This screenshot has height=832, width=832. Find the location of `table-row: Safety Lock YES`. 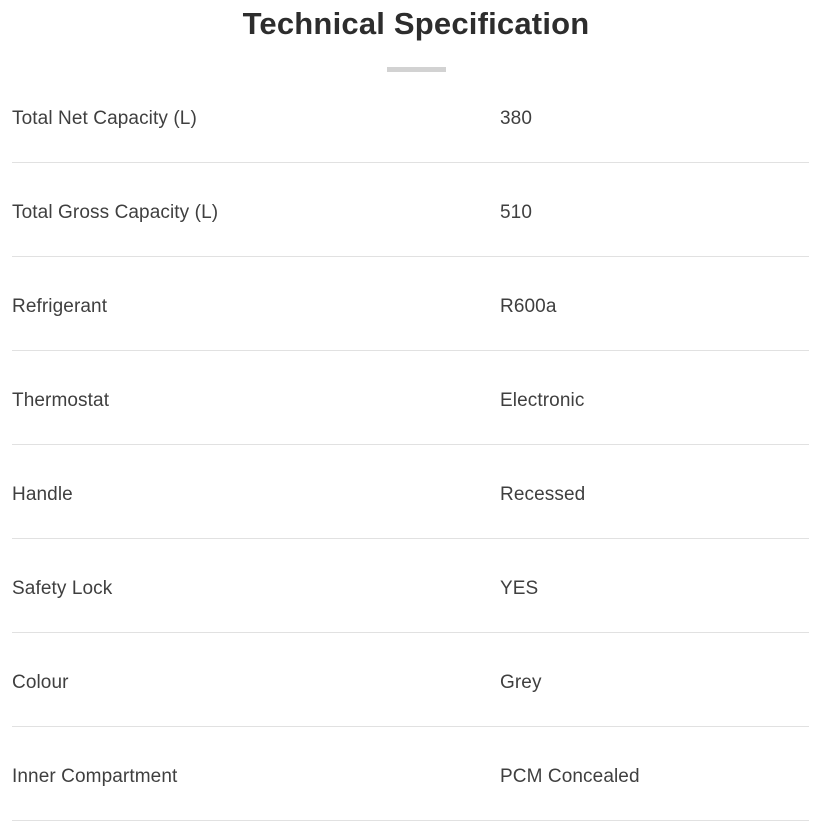

table-row: Safety Lock YES is located at coordinates (410, 586).